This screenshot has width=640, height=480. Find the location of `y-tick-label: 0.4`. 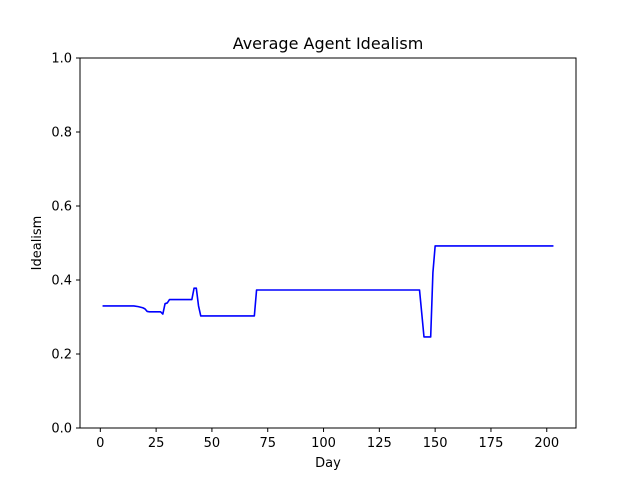

y-tick-label: 0.4 is located at coordinates (61, 281).